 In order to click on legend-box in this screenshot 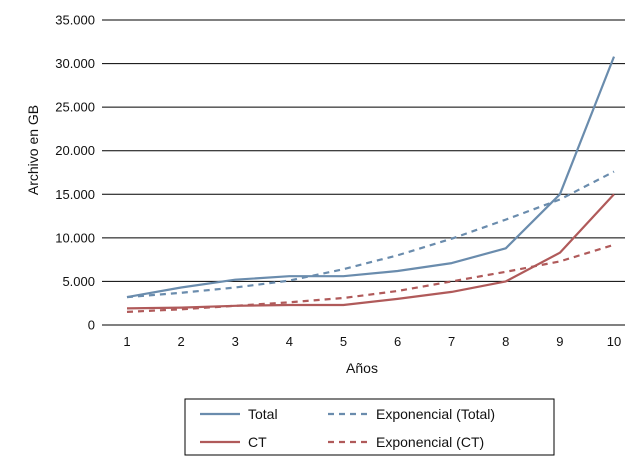, I will do `click(369, 427)`.